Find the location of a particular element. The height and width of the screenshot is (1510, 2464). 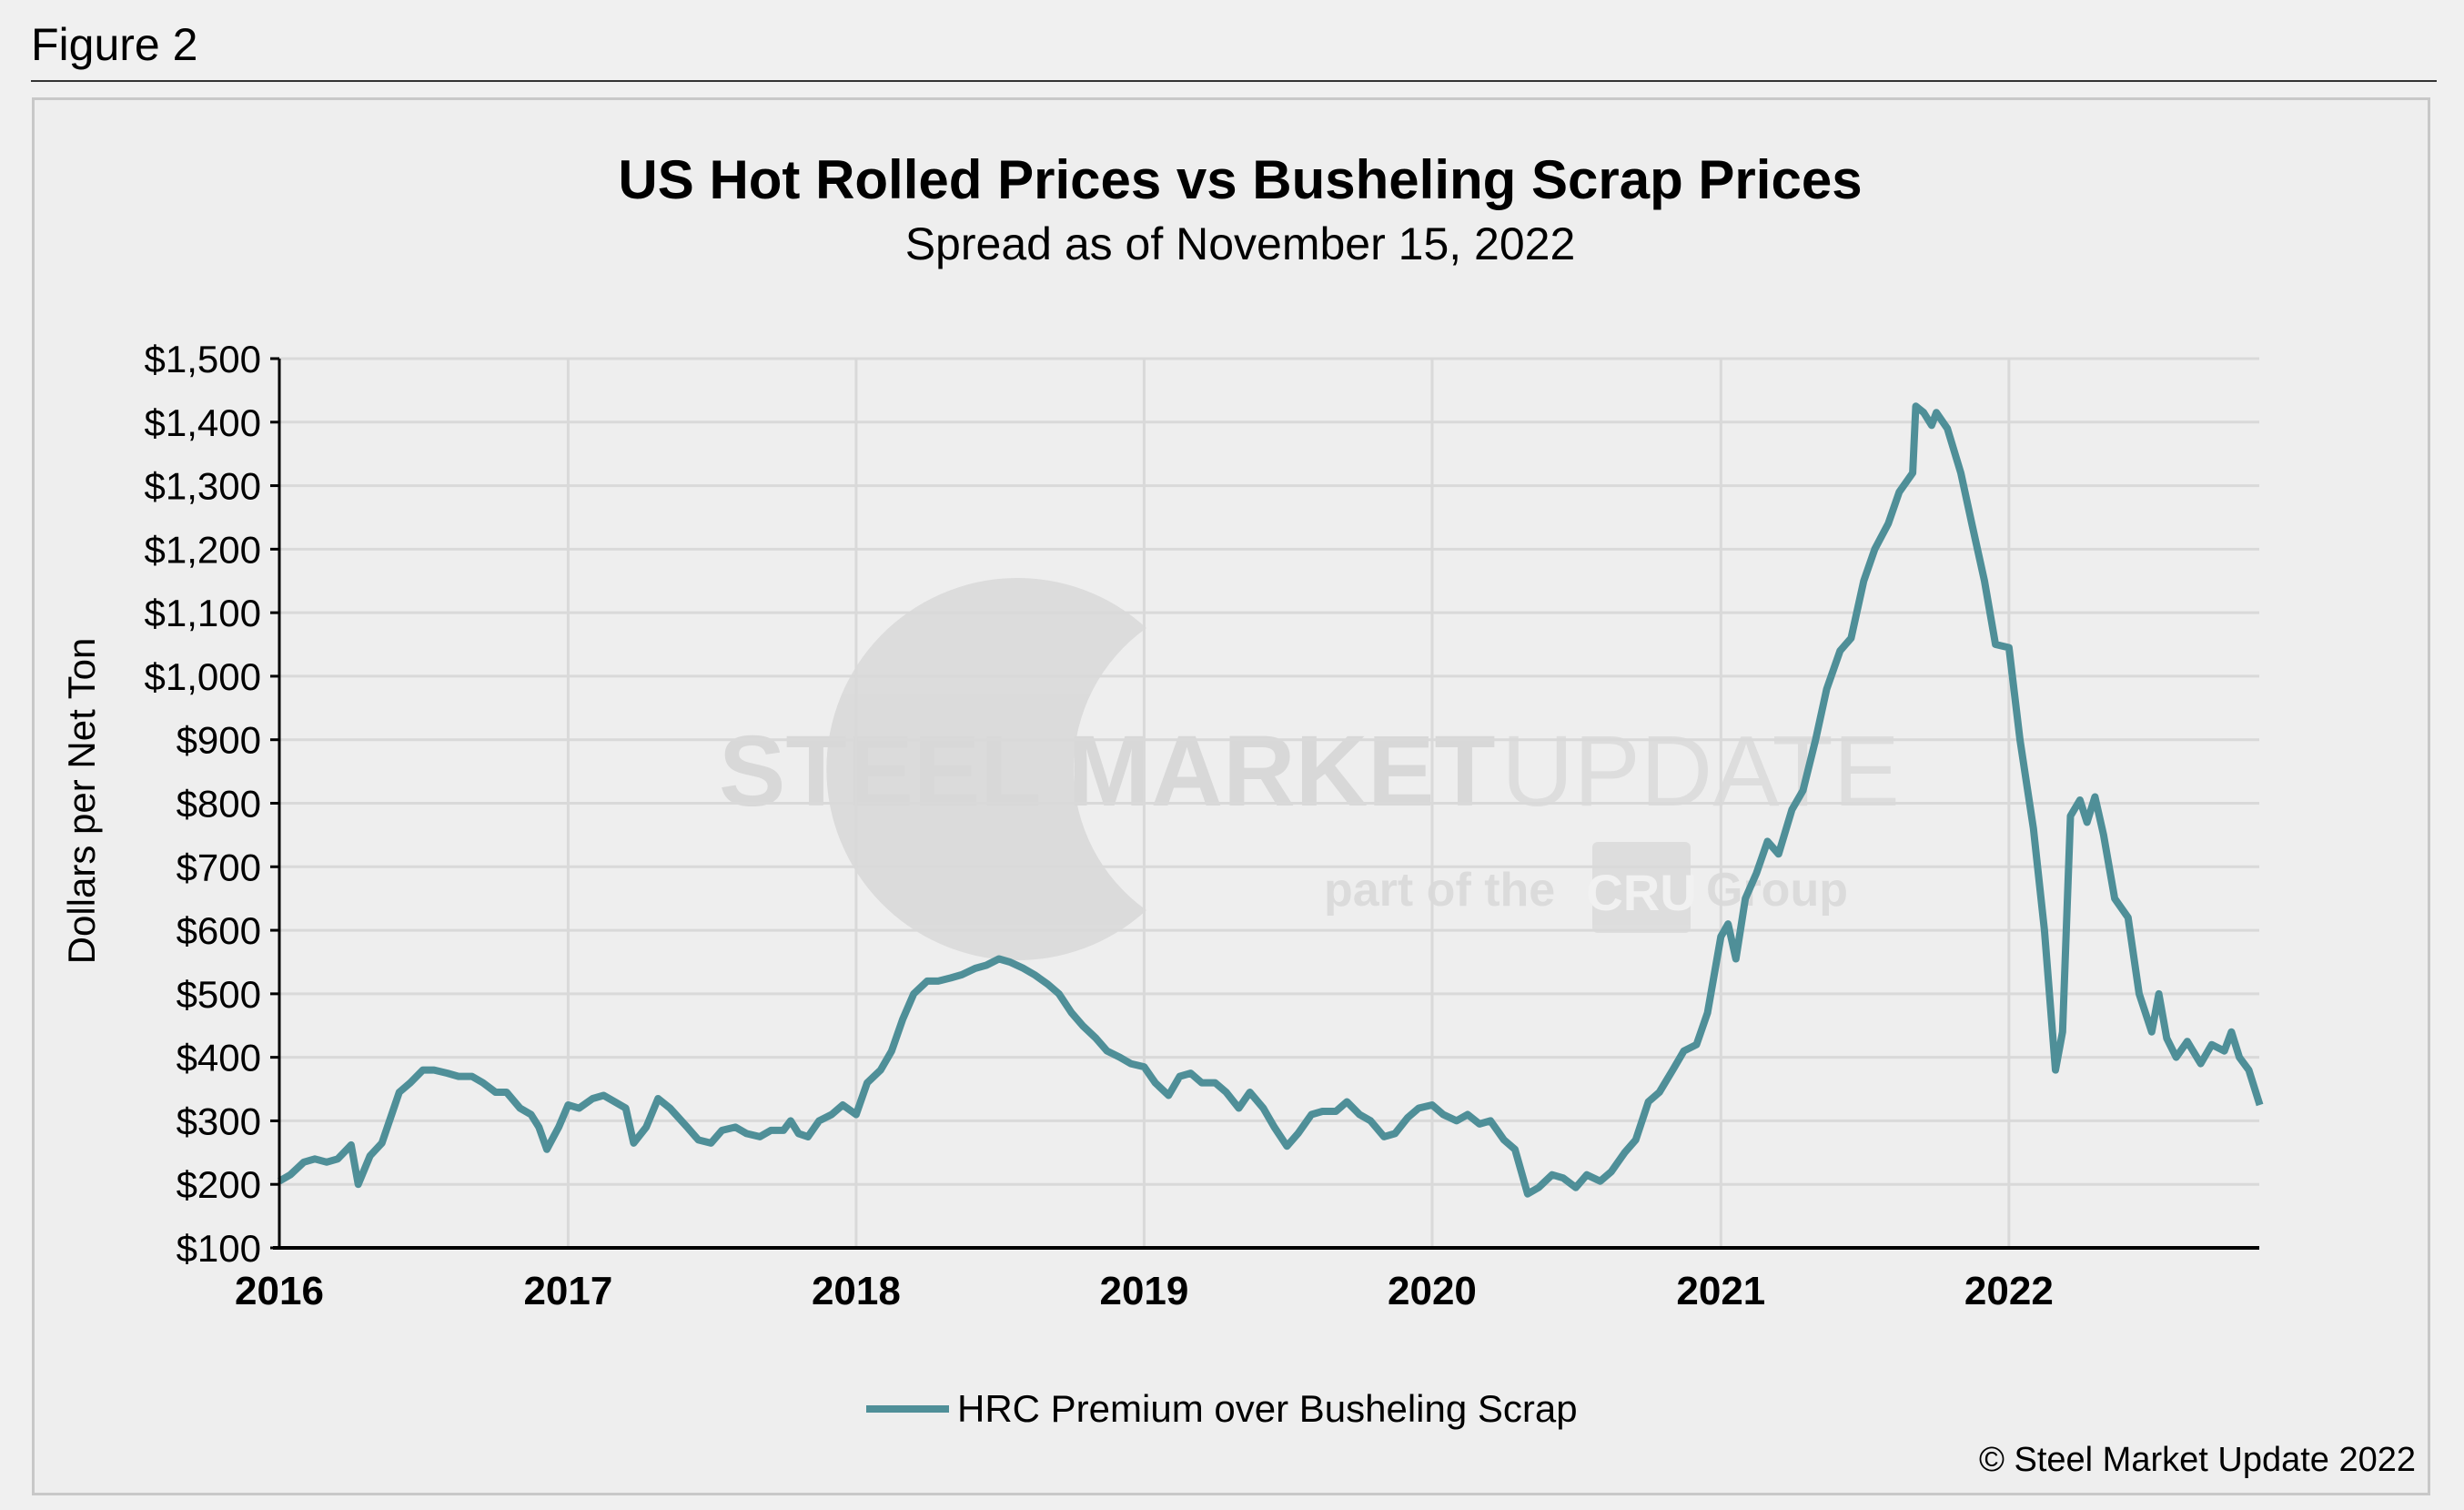

figure-label: Figure 2 is located at coordinates (114, 44).